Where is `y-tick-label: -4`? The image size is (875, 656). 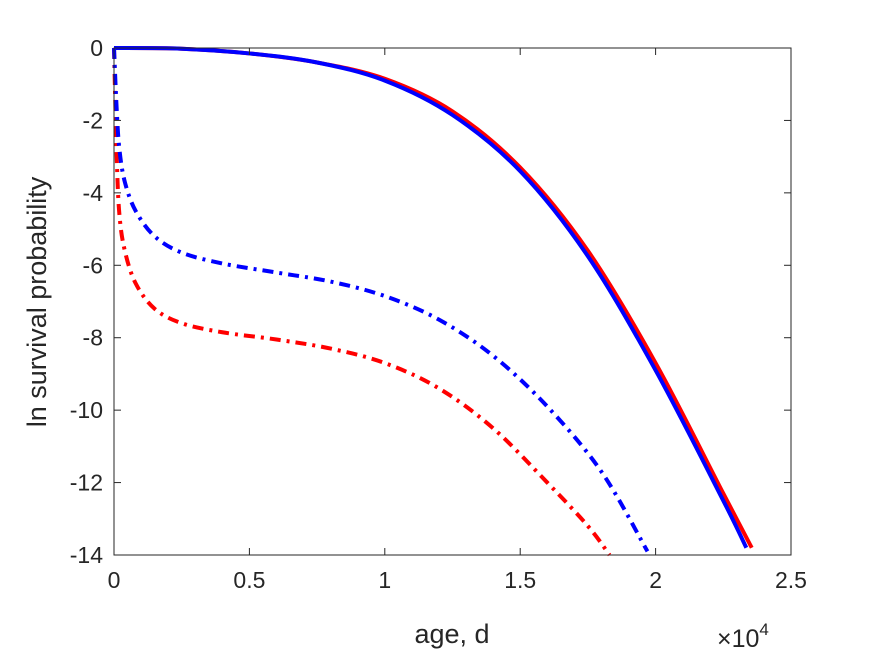
y-tick-label: -4 is located at coordinates (93, 193).